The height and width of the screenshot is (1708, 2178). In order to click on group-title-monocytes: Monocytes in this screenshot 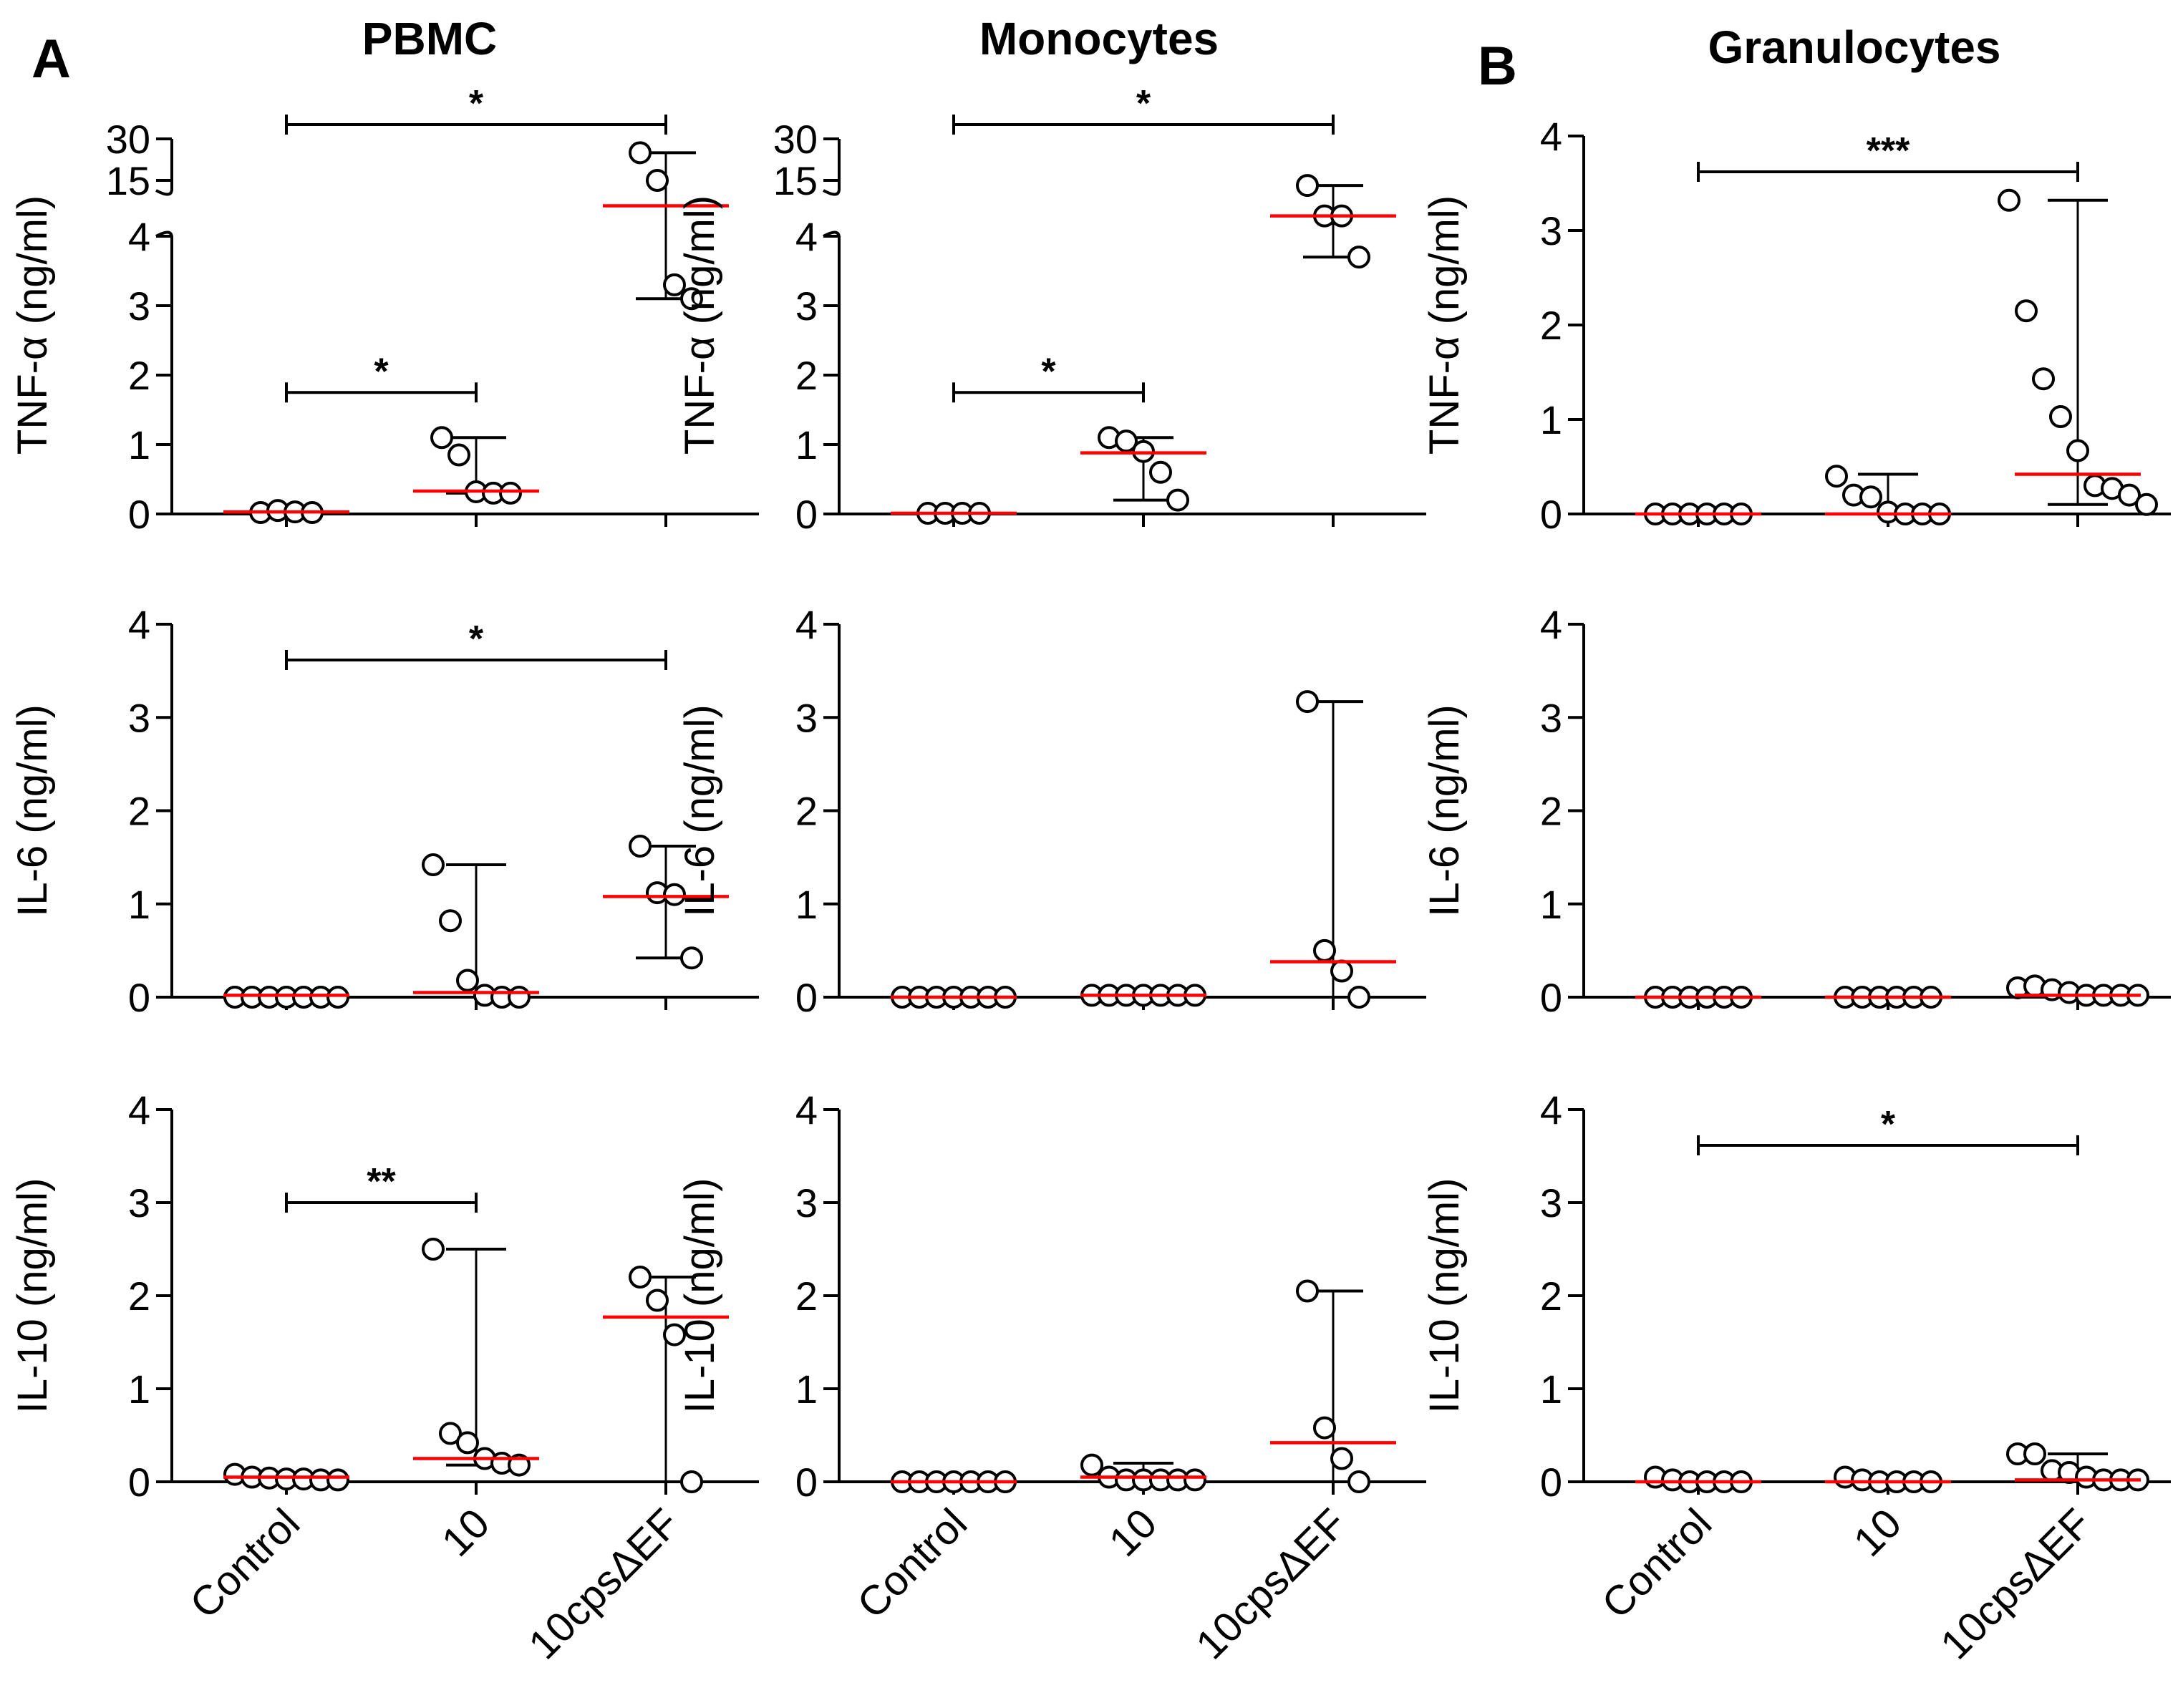, I will do `click(1099, 39)`.